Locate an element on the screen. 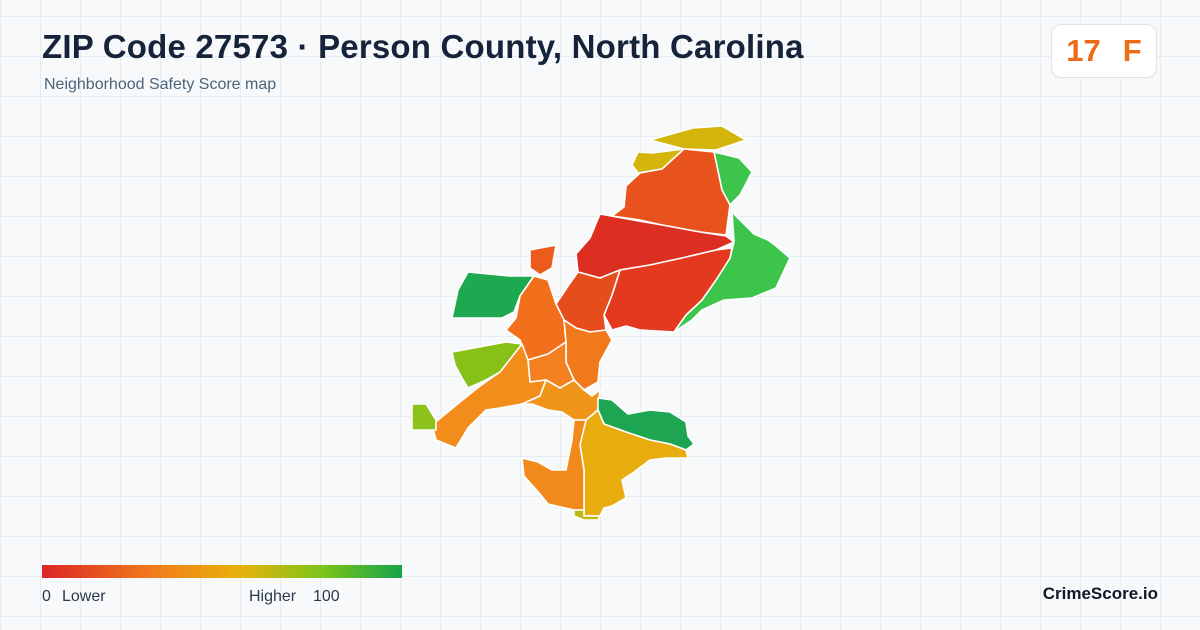  legend-high-value: 100 is located at coordinates (326, 596).